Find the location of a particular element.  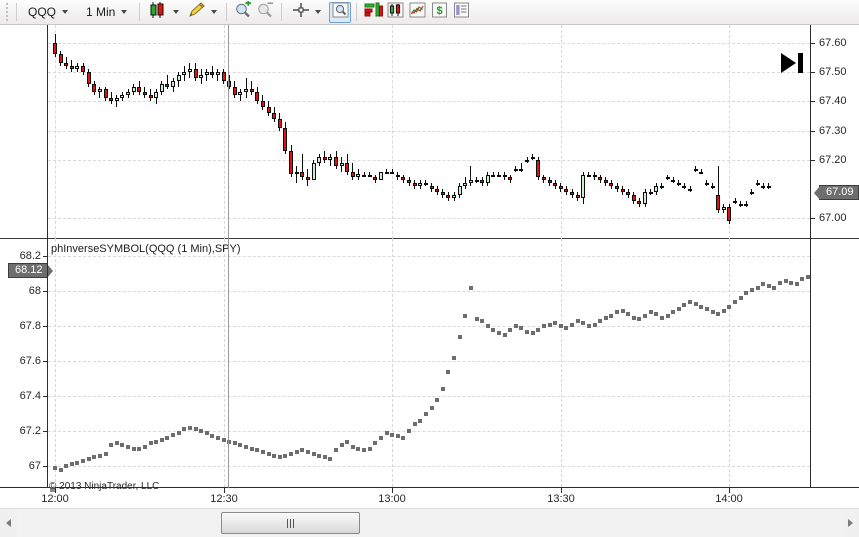

indicators-button is located at coordinates (395, 12).